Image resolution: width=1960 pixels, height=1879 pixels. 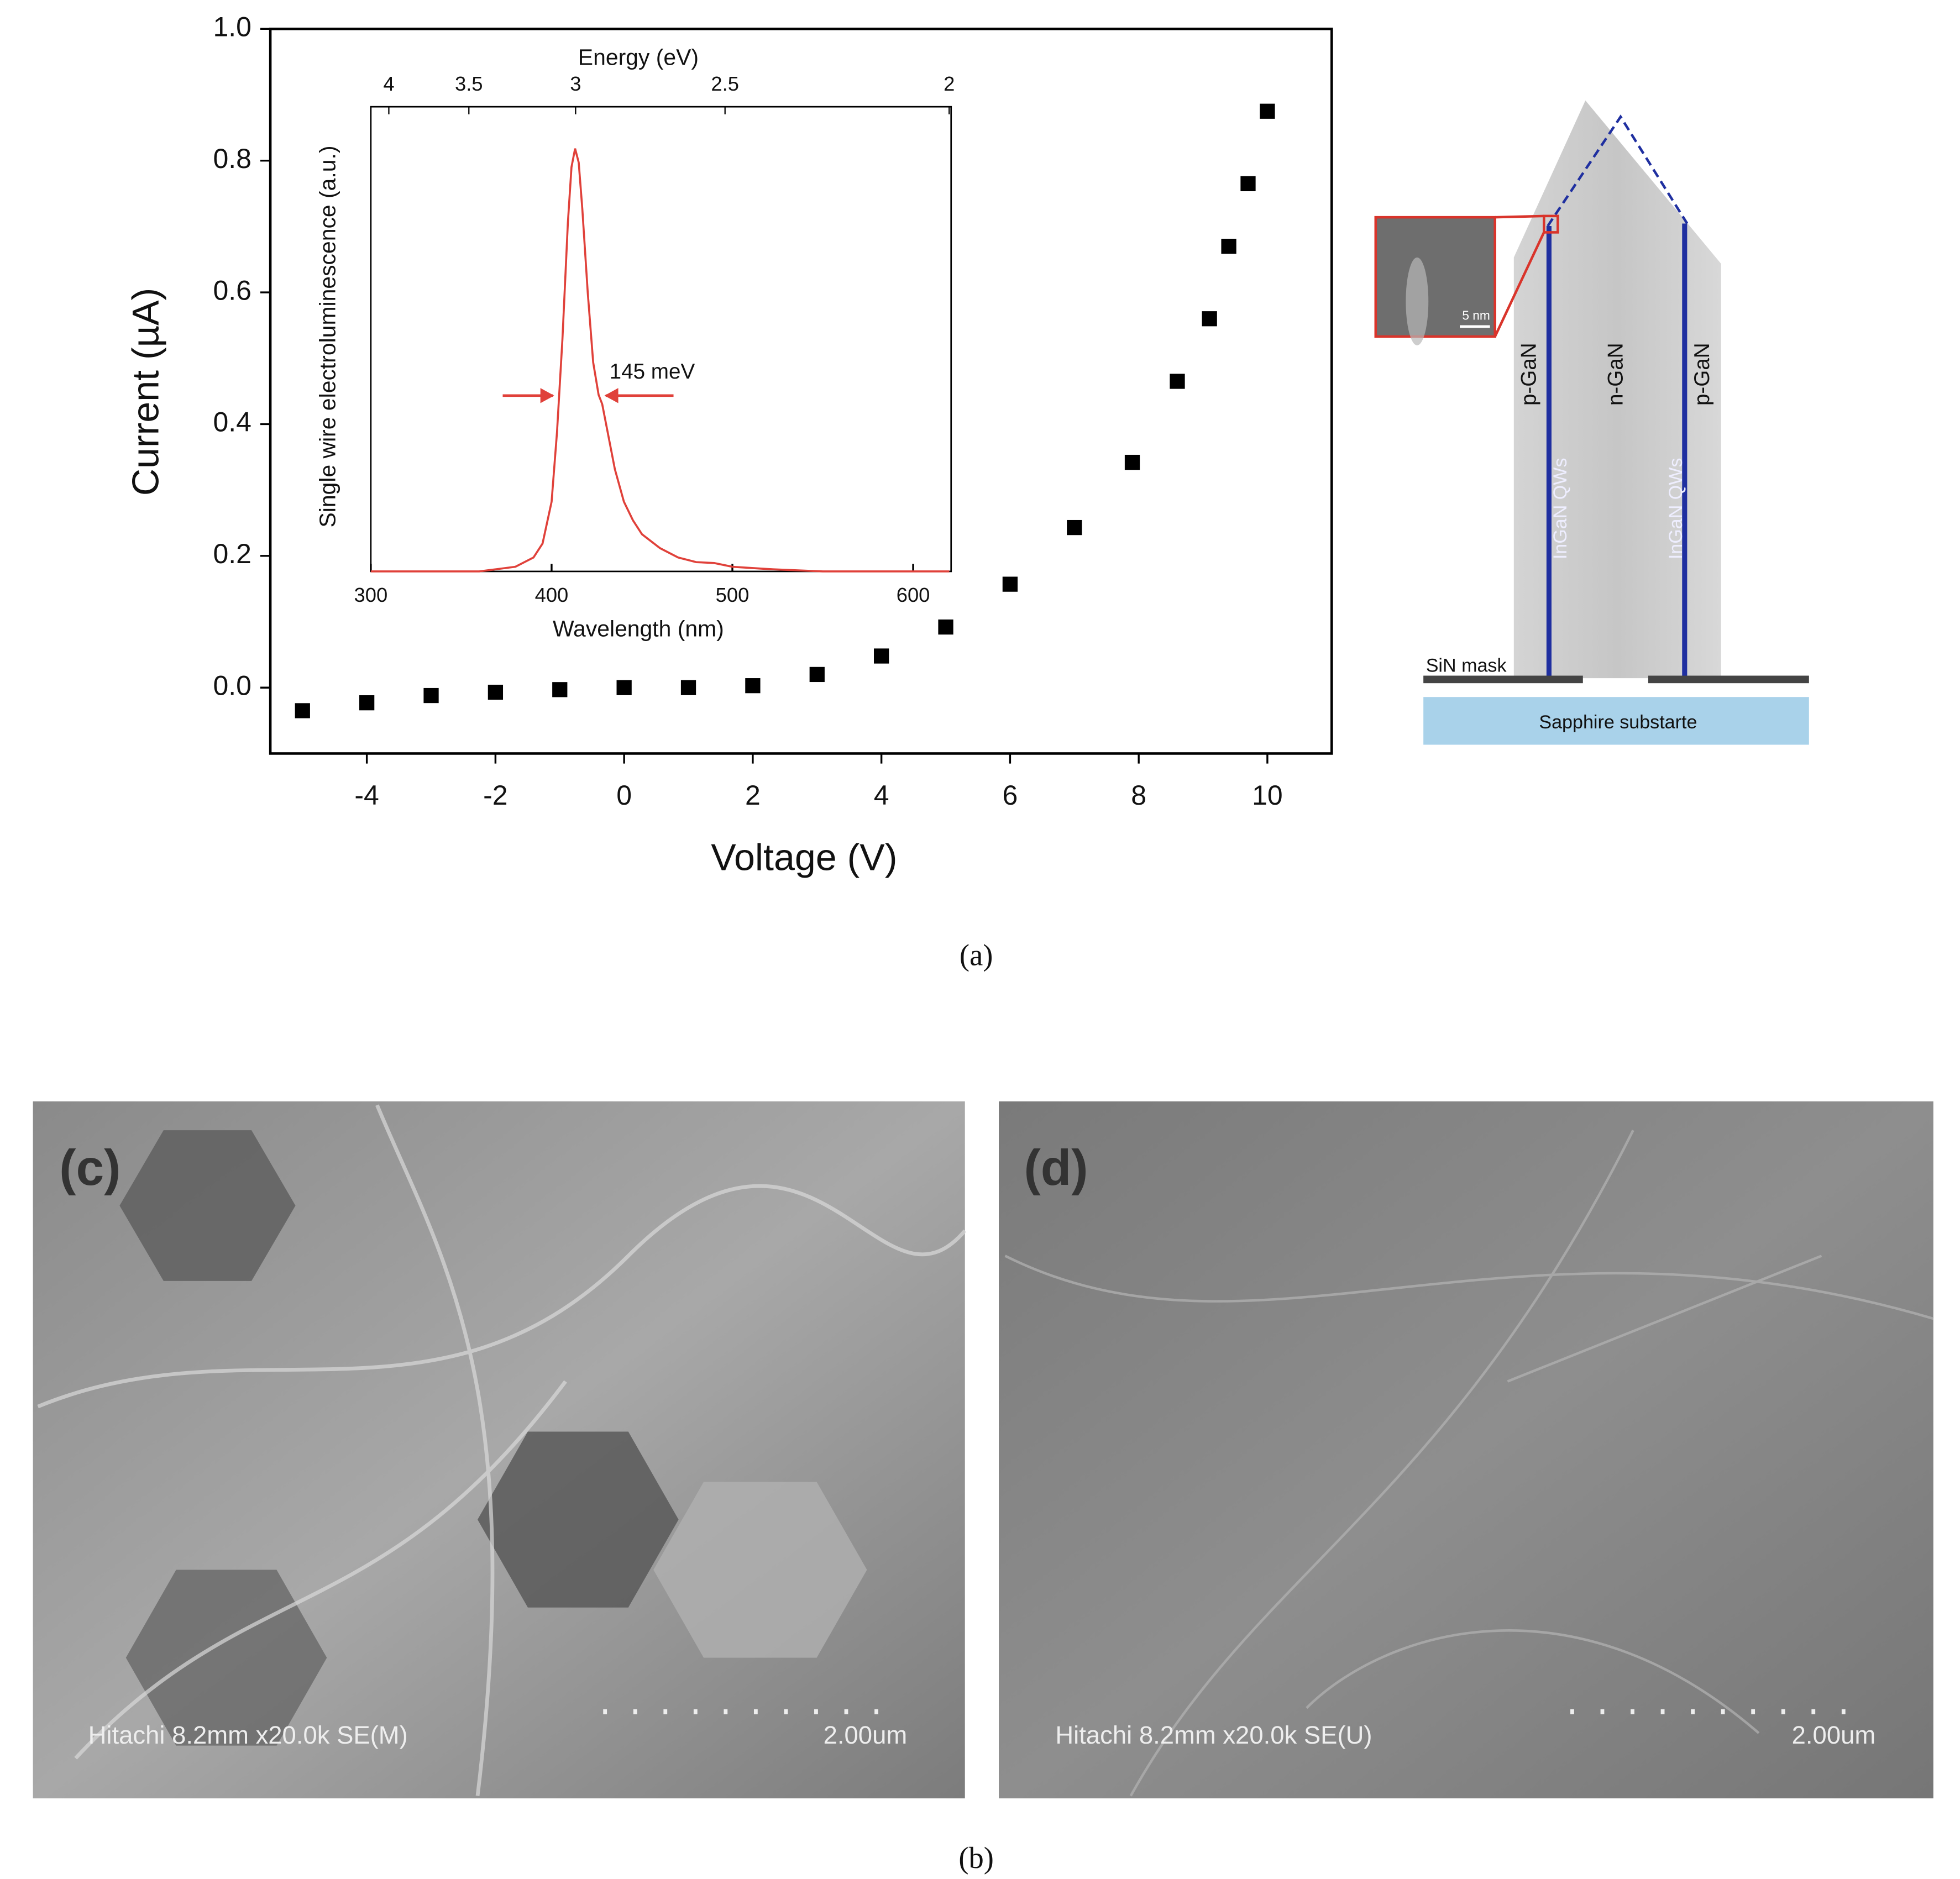 I want to click on top-tick-label: 2, so click(x=950, y=83).